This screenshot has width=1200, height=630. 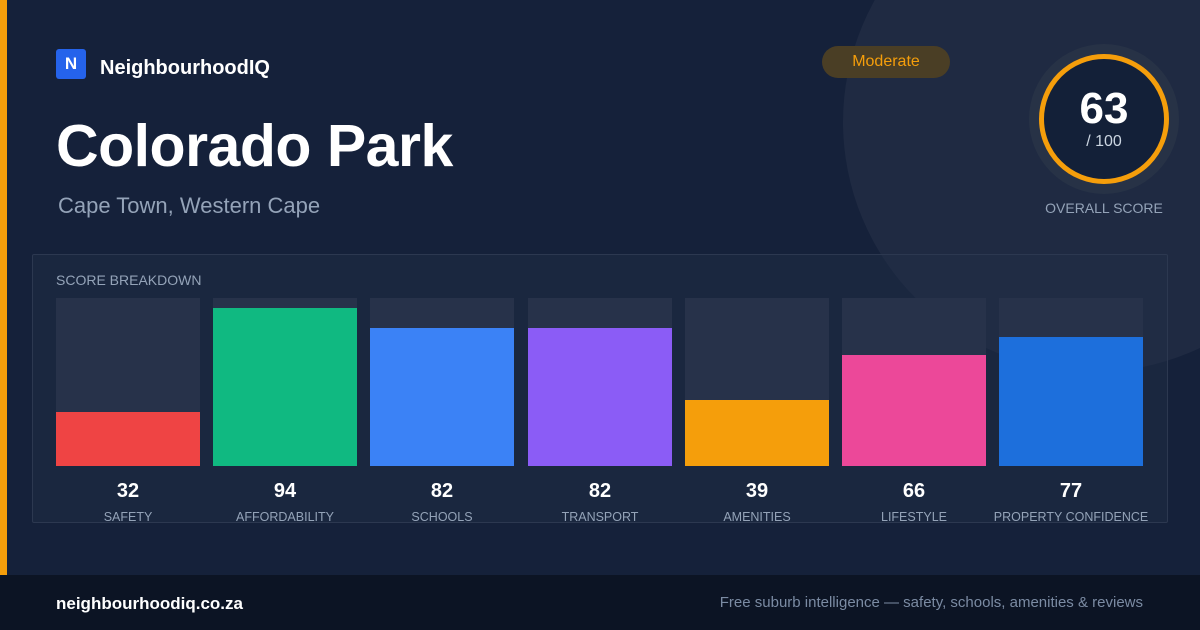 I want to click on accent-bar, so click(x=3, y=287).